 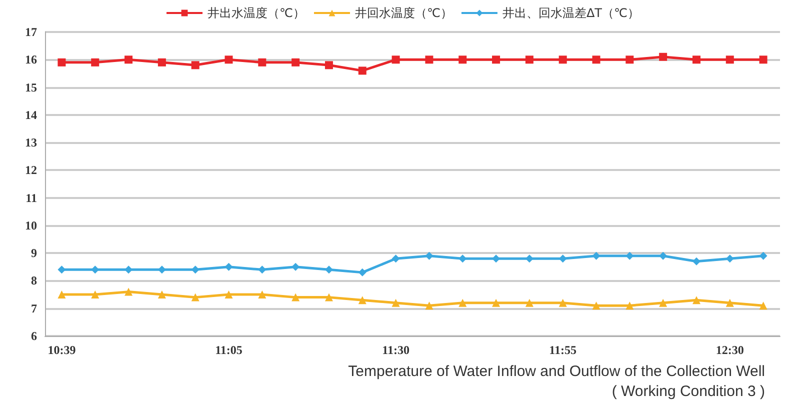 What do you see at coordinates (556, 371) in the screenshot?
I see `text: Temperature of Water Inflow and Outflow of the Collection Well` at bounding box center [556, 371].